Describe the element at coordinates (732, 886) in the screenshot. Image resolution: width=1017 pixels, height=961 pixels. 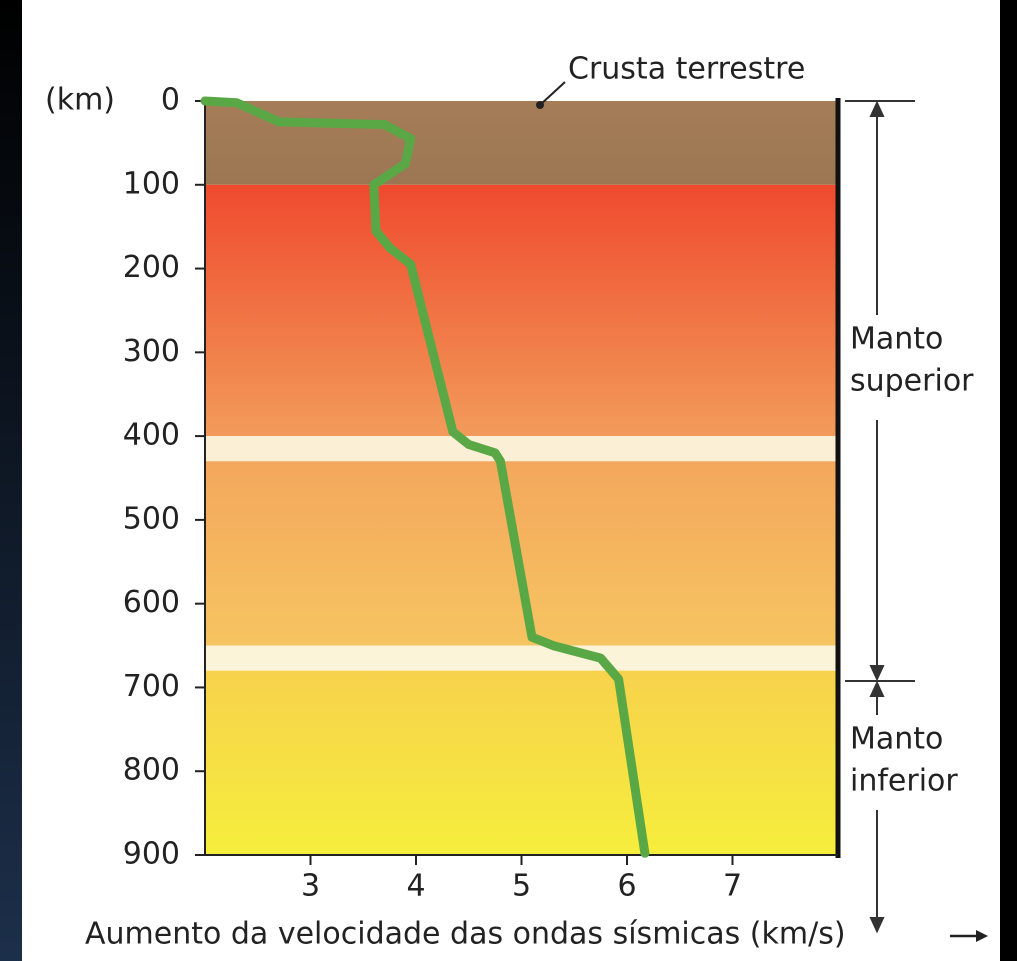
I see `x-tick-label: 7` at that location.